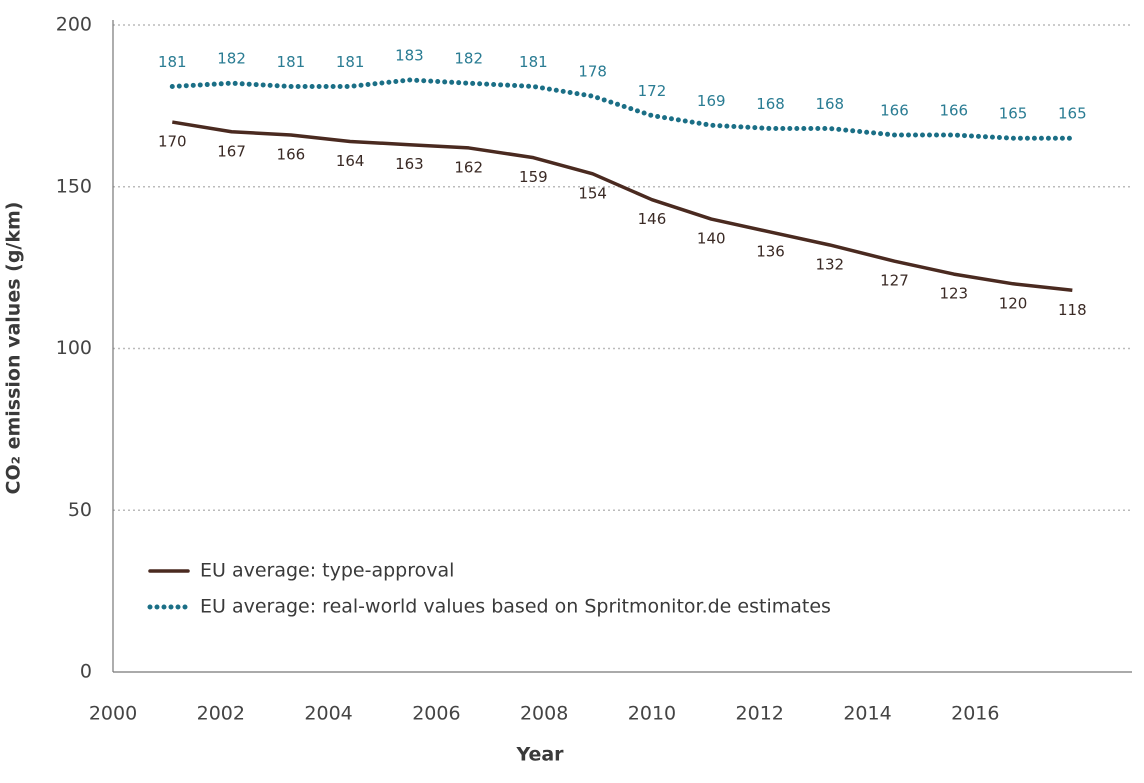  I want to click on x-tick-label: 2008, so click(544, 714).